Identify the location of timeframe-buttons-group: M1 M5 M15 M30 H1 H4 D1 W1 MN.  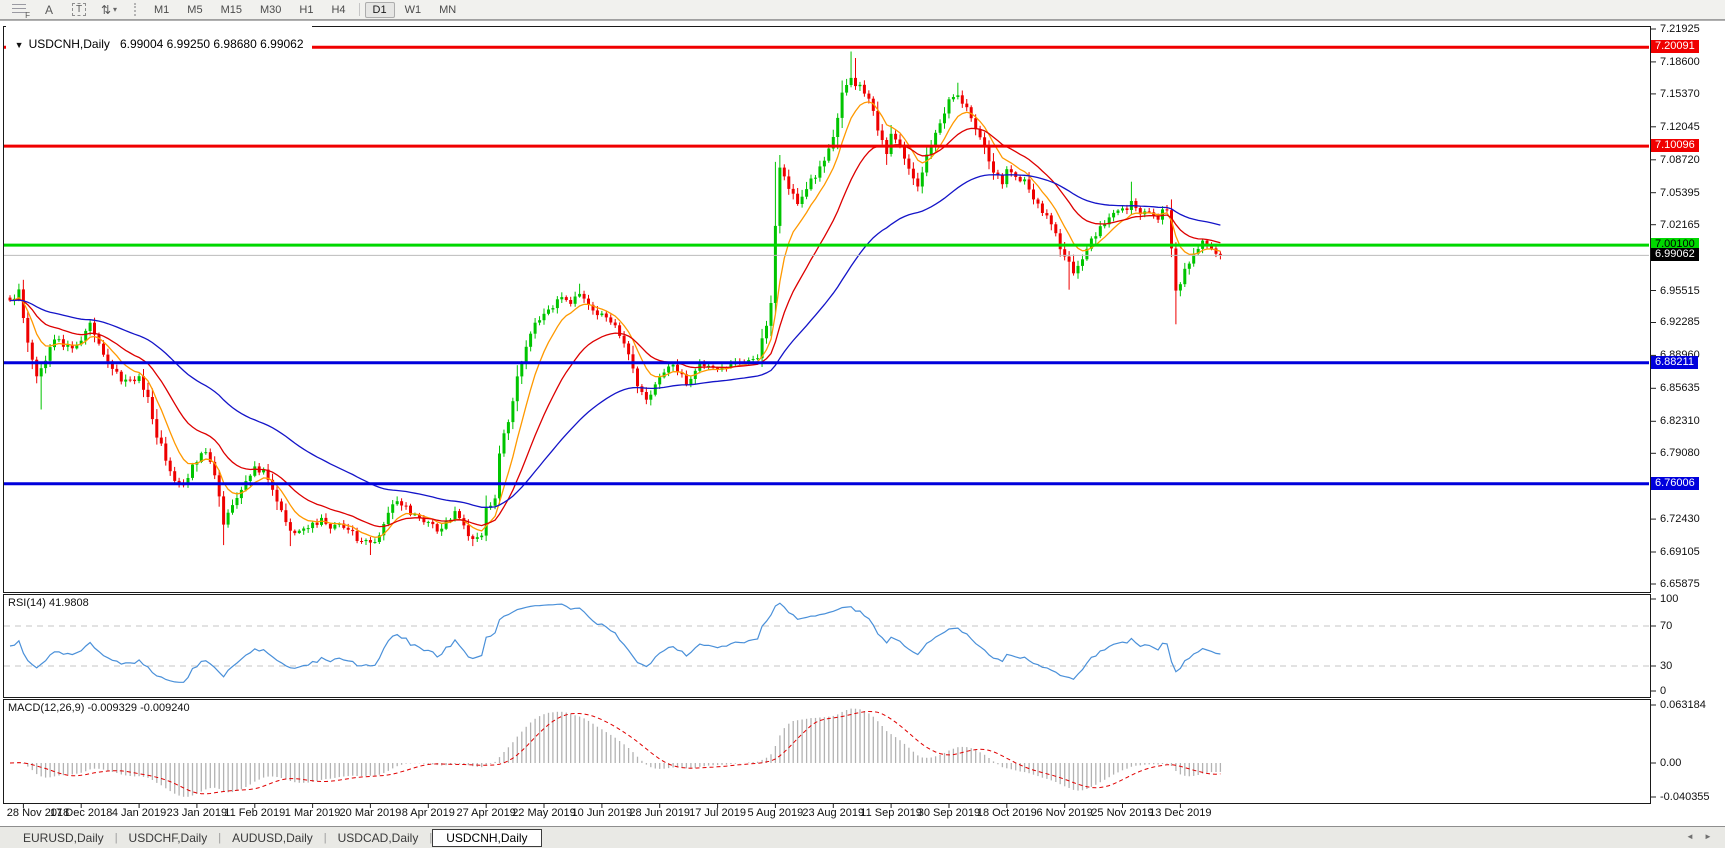
(305, 9).